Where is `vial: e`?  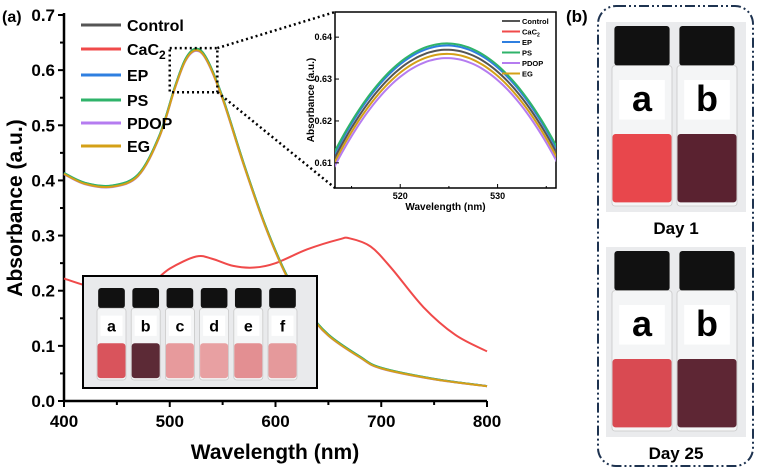 vial: e is located at coordinates (248, 334).